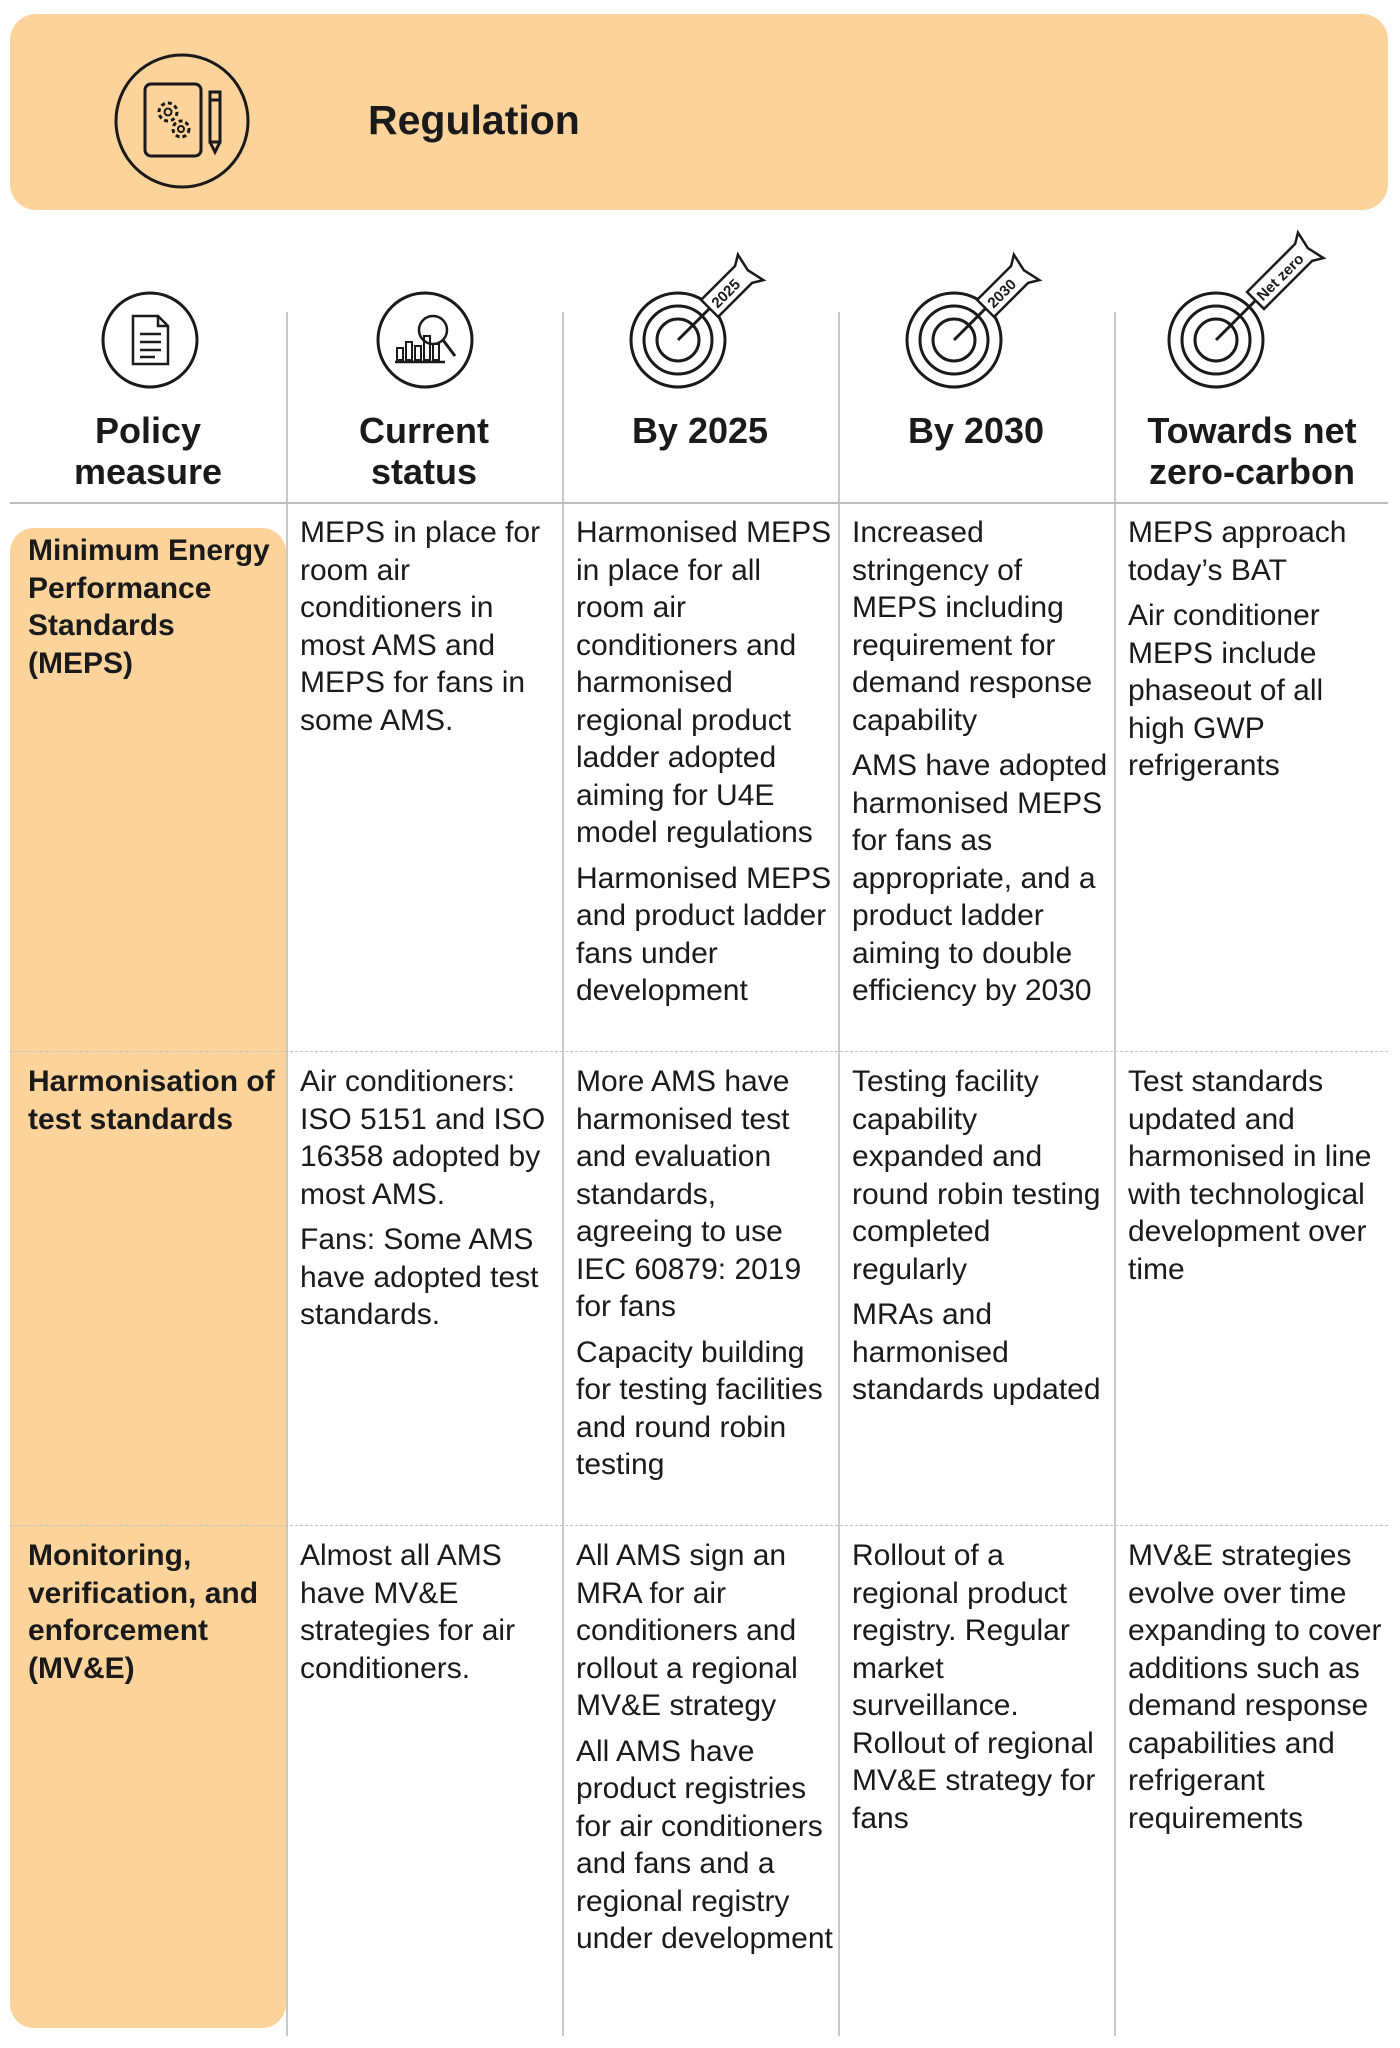 This screenshot has height=2048, width=1400. What do you see at coordinates (699, 503) in the screenshot?
I see `header-divider` at bounding box center [699, 503].